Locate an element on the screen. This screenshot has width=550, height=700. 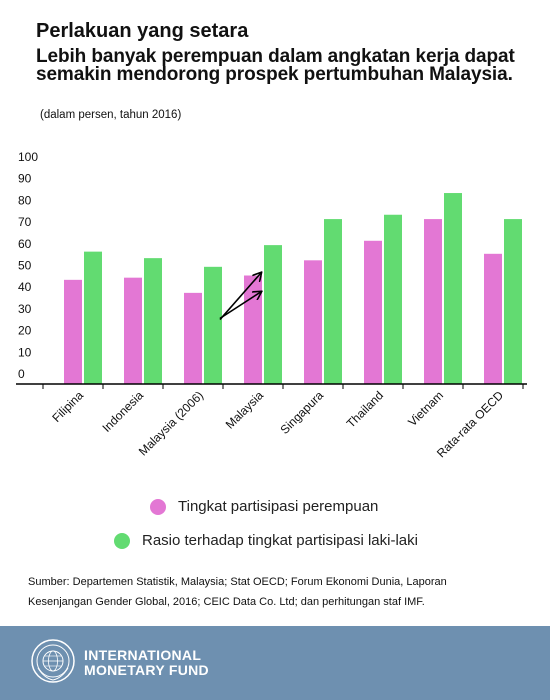
y-tick-label: 30 is located at coordinates (25, 309).